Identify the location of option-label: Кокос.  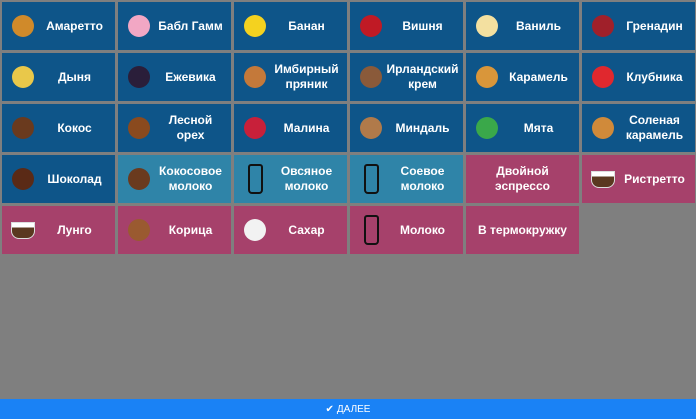
(74, 127).